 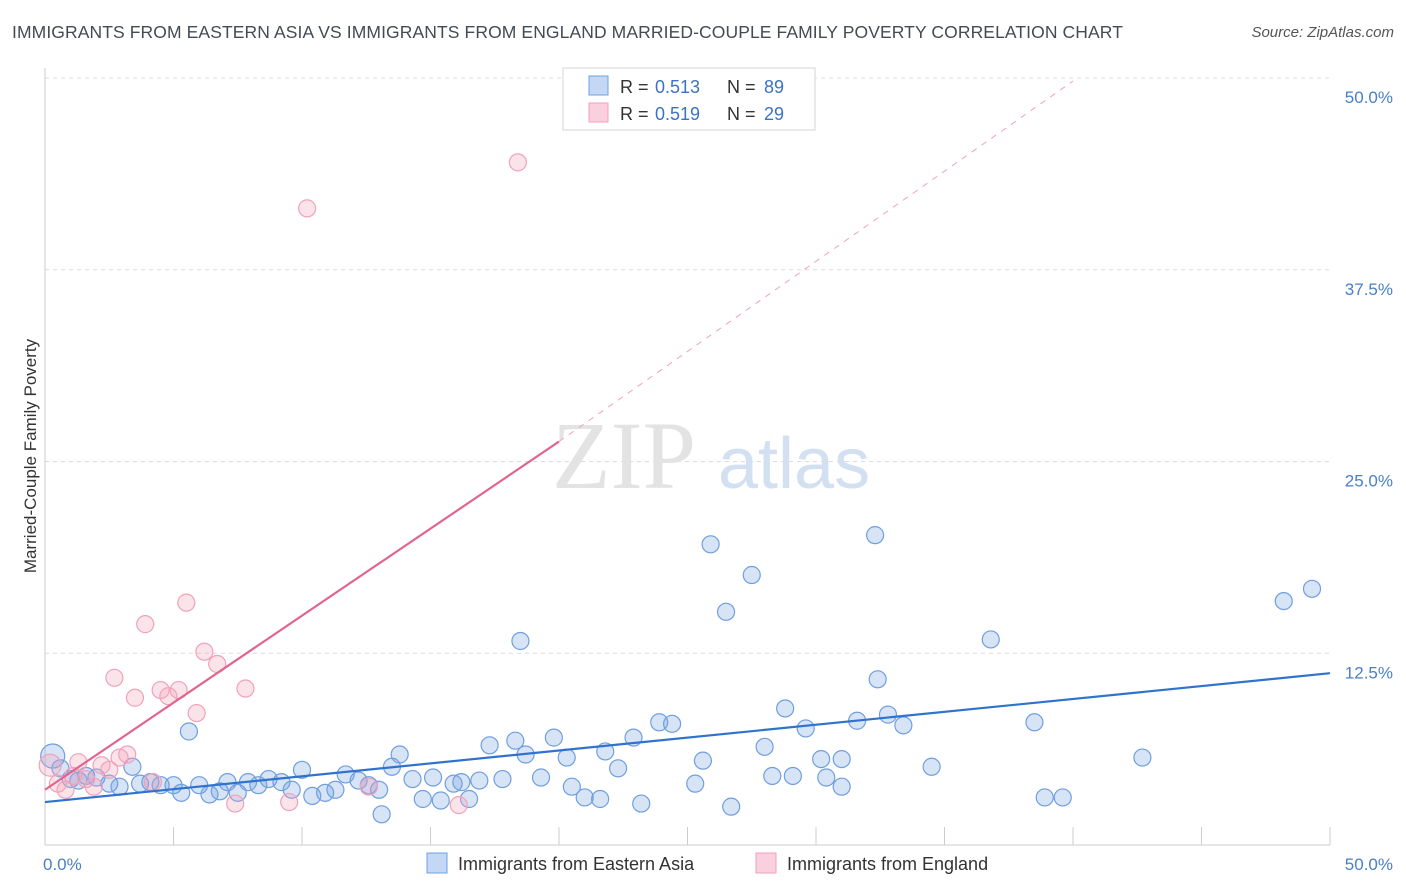 I want to click on bottom-legend-swatch-england, so click(x=766, y=863).